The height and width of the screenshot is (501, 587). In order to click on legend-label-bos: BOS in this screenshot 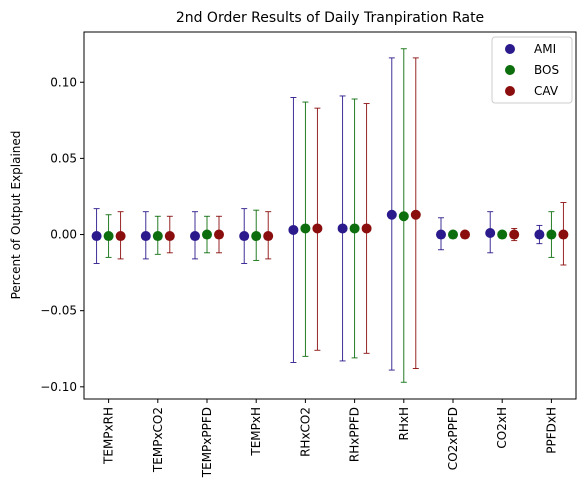, I will do `click(546, 70)`.